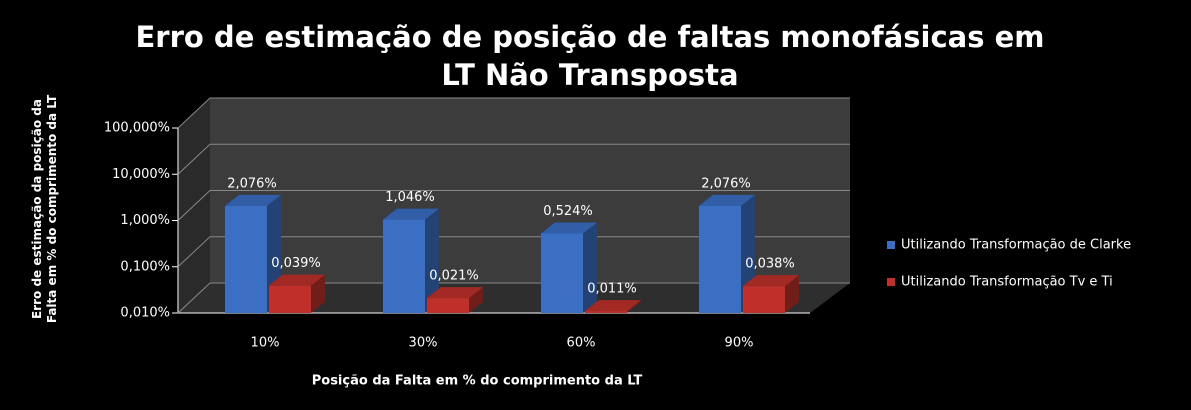 Image resolution: width=1191 pixels, height=410 pixels. I want to click on y-tick-label: 10,000%, so click(141, 174).